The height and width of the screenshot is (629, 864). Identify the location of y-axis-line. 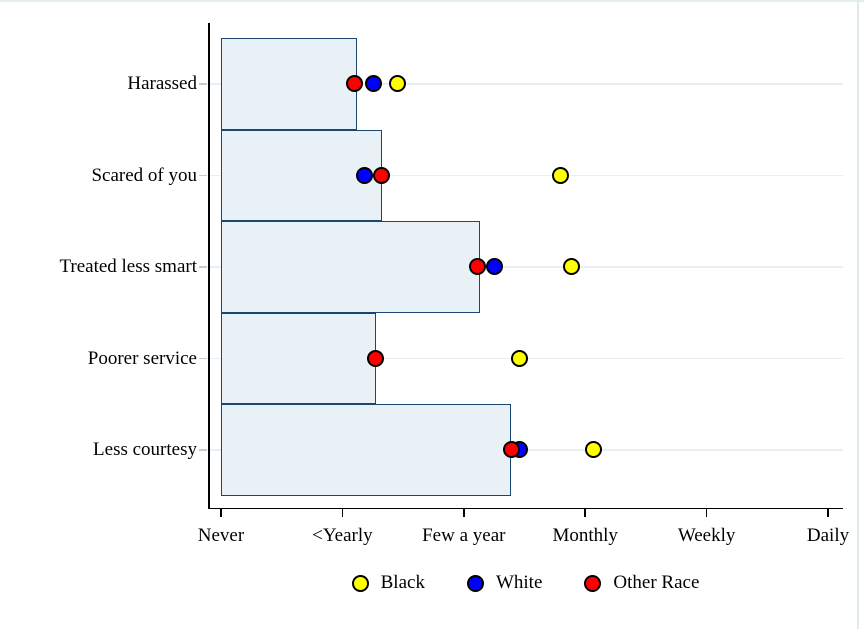
(209, 266).